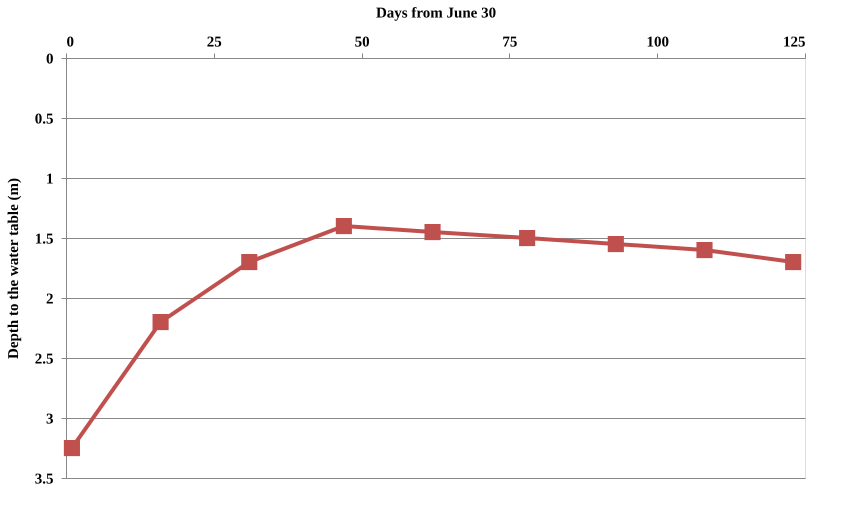 Image resolution: width=859 pixels, height=532 pixels. I want to click on x-tick-label: 25, so click(214, 42).